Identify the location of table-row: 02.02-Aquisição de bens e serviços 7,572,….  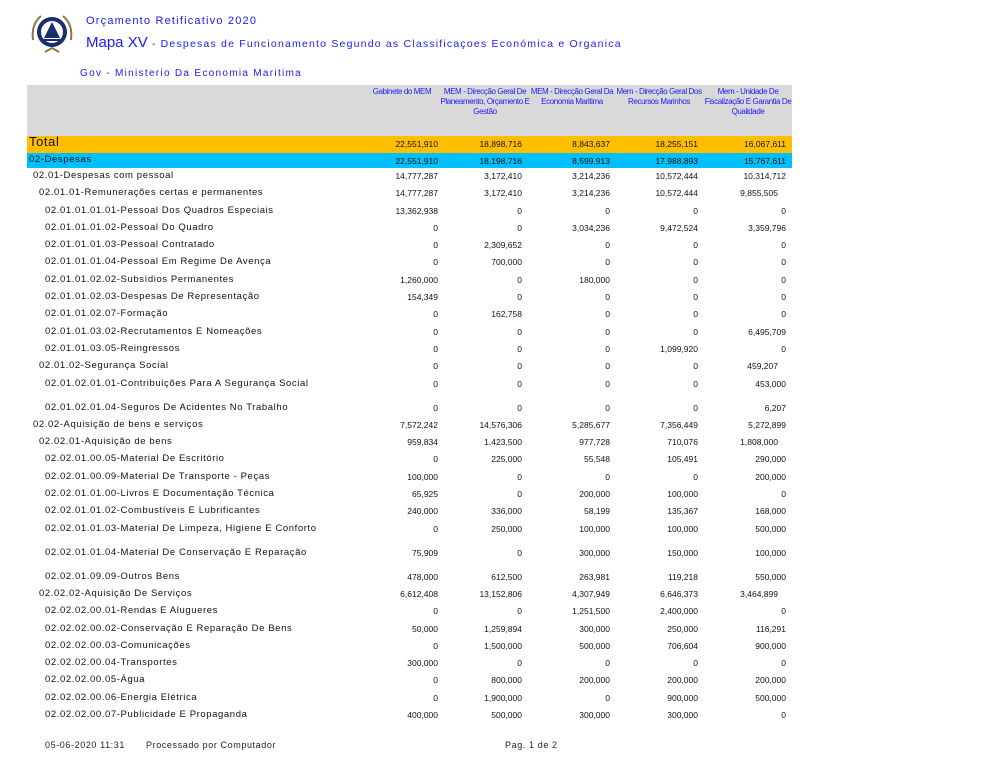
(409, 425).